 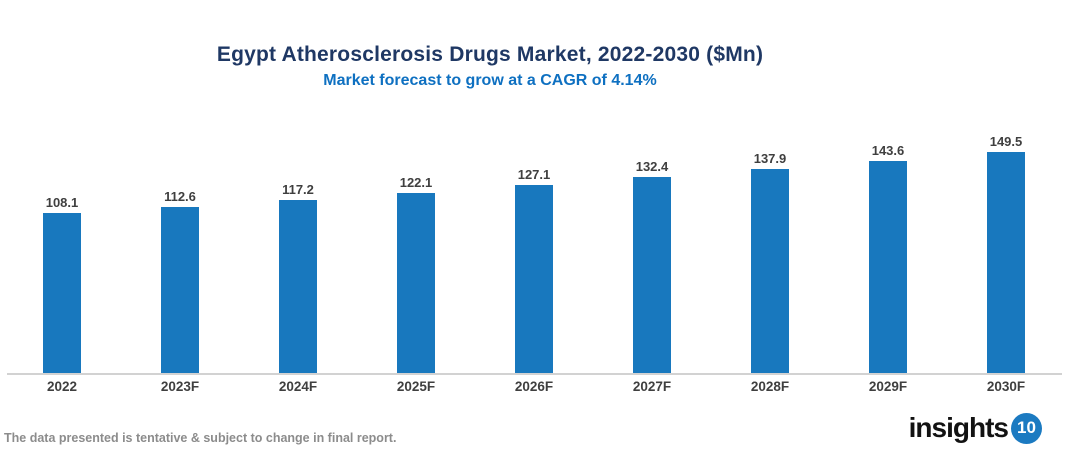 What do you see at coordinates (958, 427) in the screenshot?
I see `logo-text: insights` at bounding box center [958, 427].